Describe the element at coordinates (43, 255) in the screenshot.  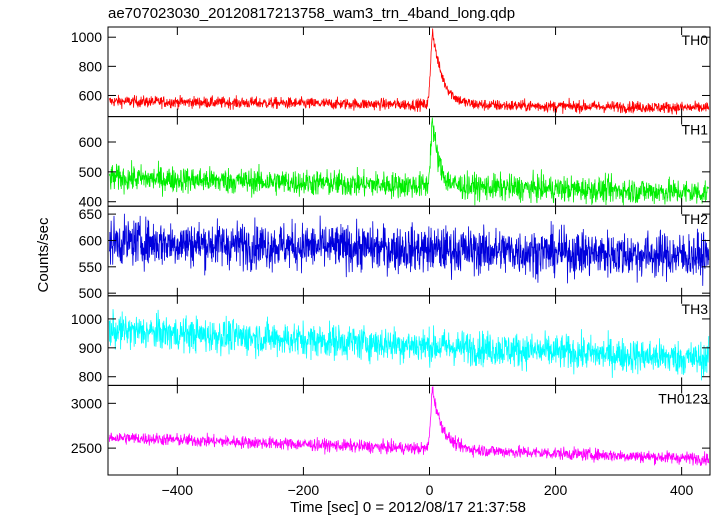
I see `y-axis-label: Counts/sec` at that location.